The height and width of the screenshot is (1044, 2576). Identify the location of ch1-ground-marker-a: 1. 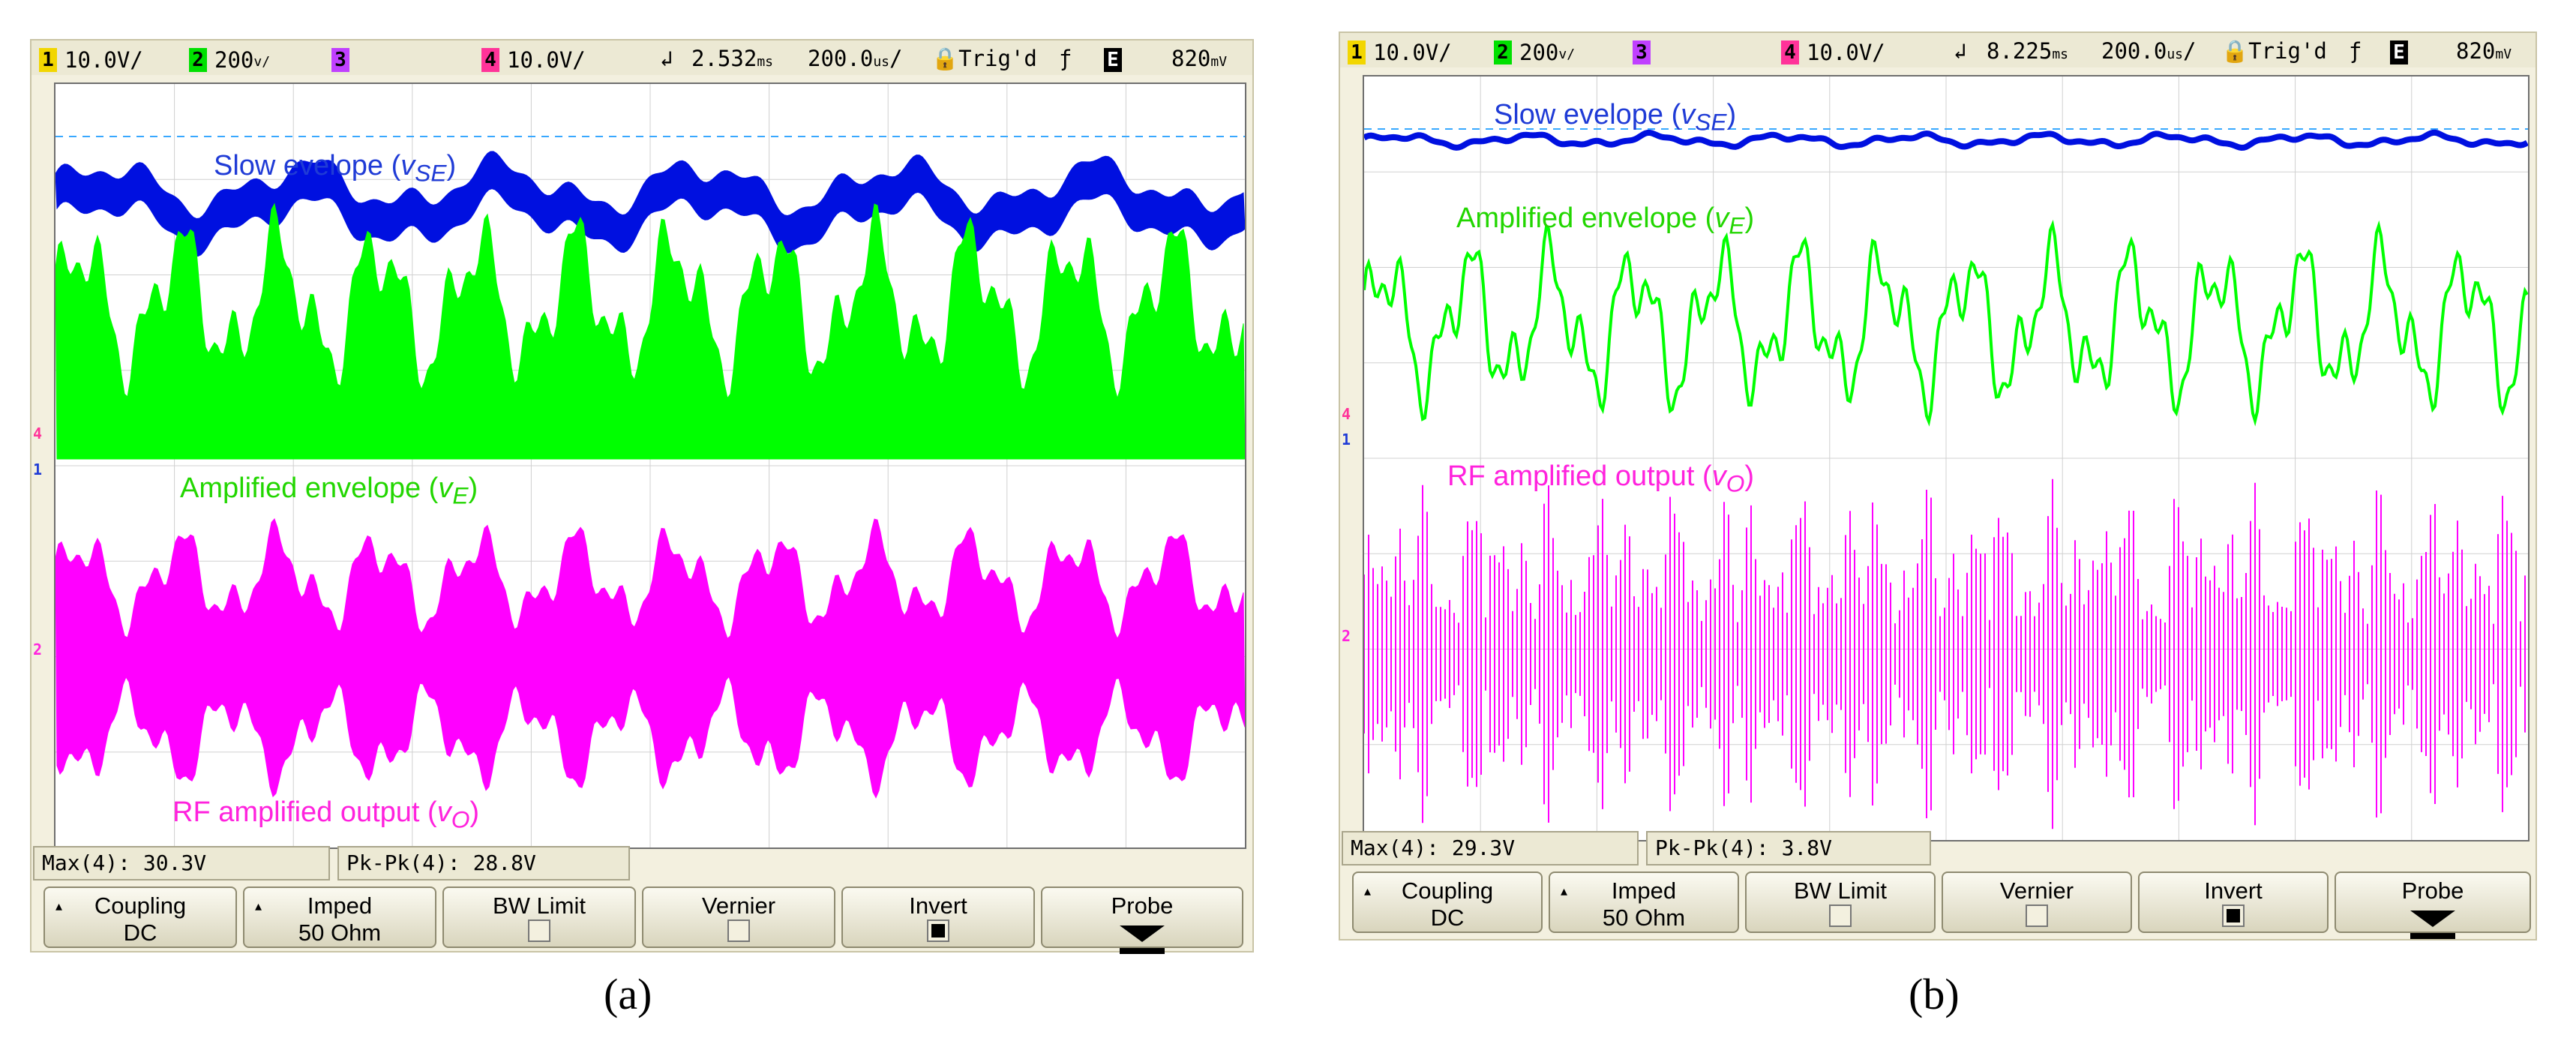
(38, 469).